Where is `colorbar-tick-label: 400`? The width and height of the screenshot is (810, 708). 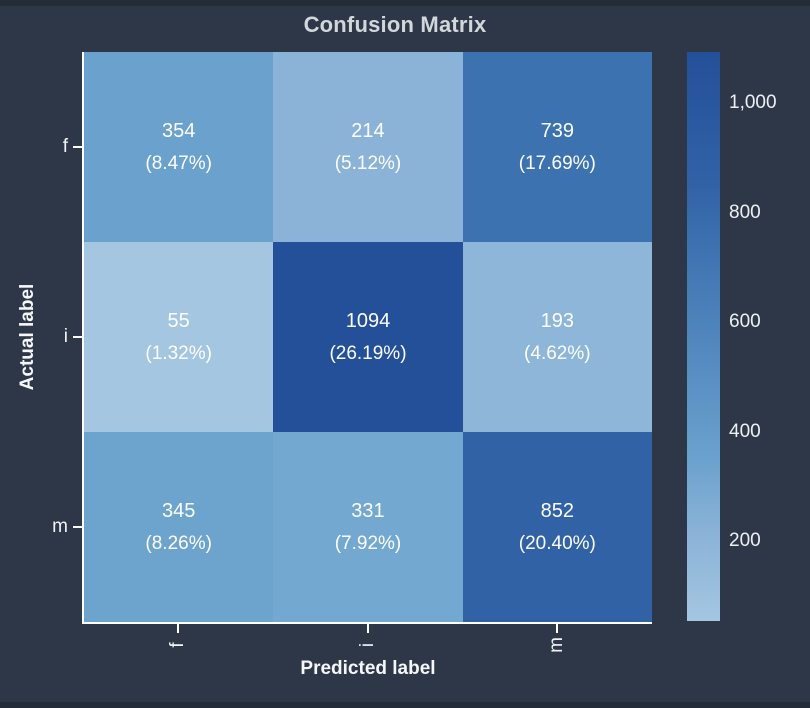 colorbar-tick-label: 400 is located at coordinates (745, 431).